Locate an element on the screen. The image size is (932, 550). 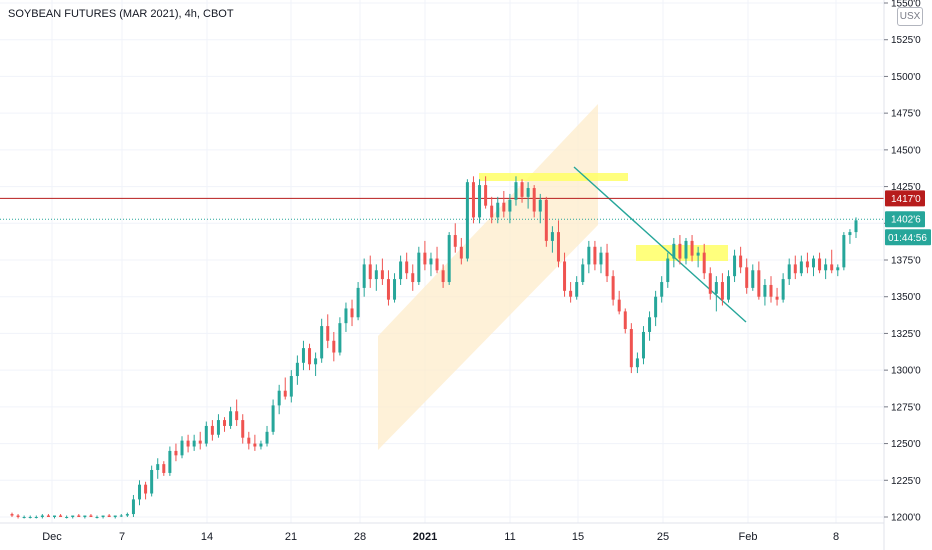
support-highlight-drawing is located at coordinates (682, 253).